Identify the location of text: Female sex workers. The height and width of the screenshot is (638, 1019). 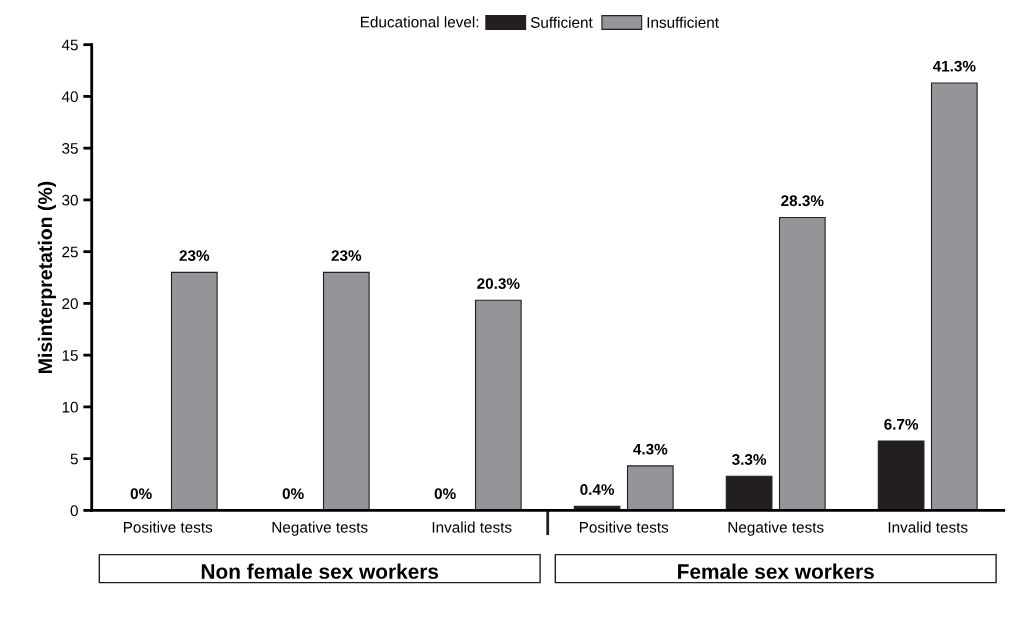
(776, 571).